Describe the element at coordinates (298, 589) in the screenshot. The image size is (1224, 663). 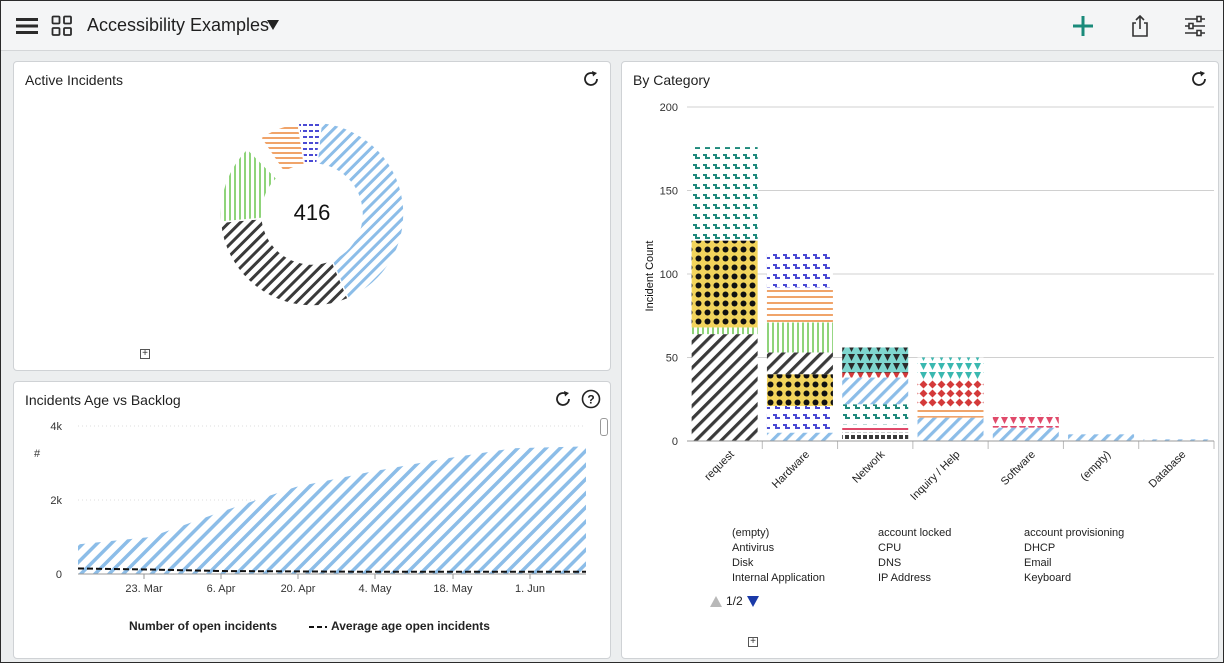
I see `x-tick-label: 20. Apr` at that location.